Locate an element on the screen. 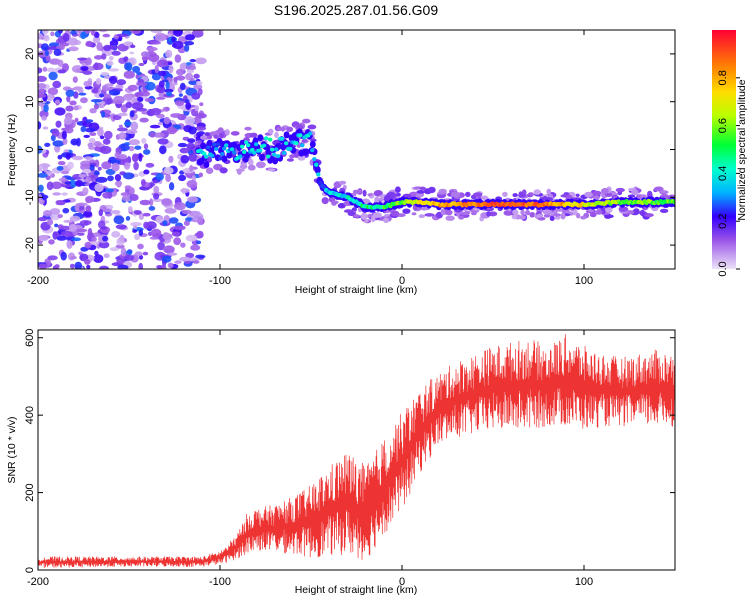 Image resolution: width=750 pixels, height=600 pixels. colorbar-tick-label: 0.2 is located at coordinates (723, 221).